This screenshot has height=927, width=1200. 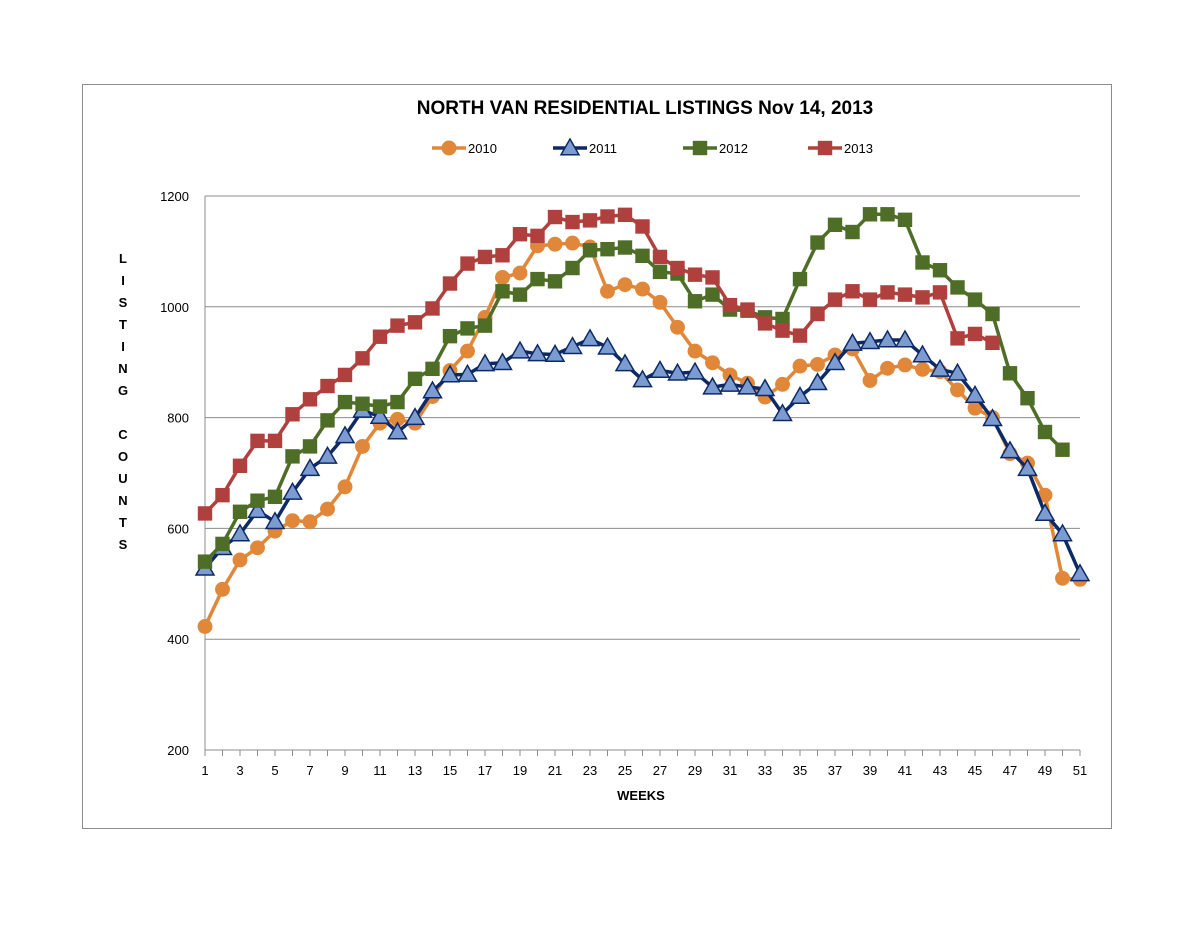 What do you see at coordinates (239, 770) in the screenshot?
I see `x-tick-label: 3` at bounding box center [239, 770].